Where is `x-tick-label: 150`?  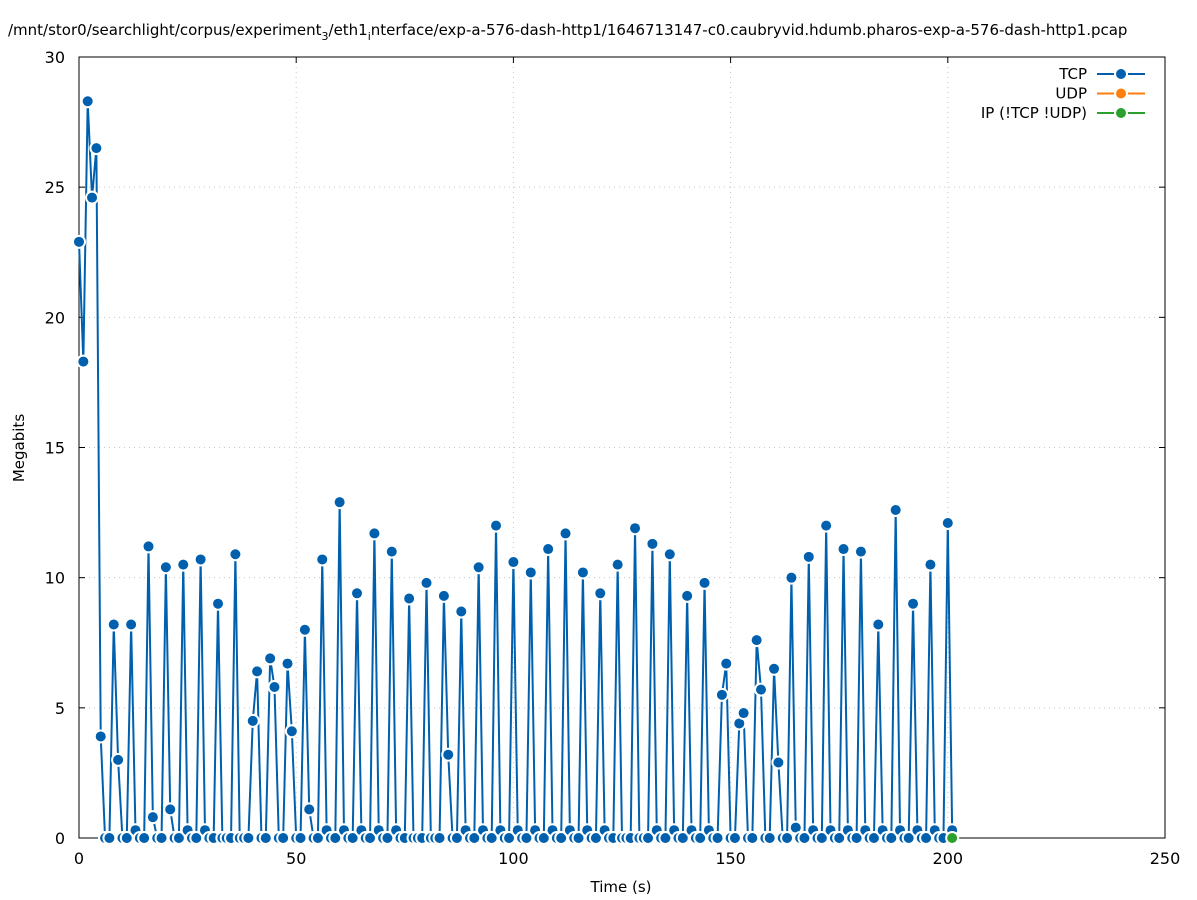 x-tick-label: 150 is located at coordinates (730, 858).